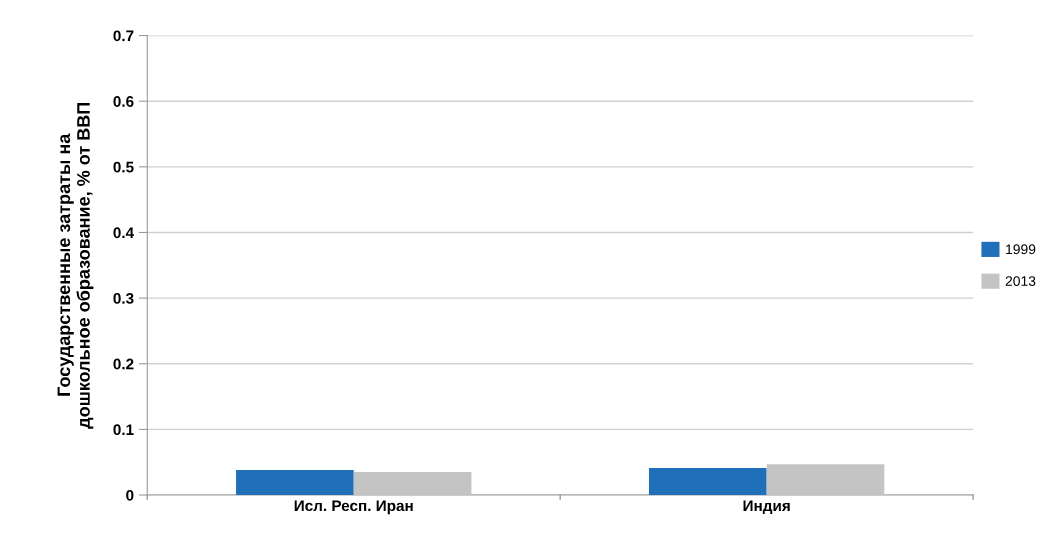 This screenshot has width=1052, height=547. What do you see at coordinates (1020, 281) in the screenshot?
I see `legend-label: 2013` at bounding box center [1020, 281].